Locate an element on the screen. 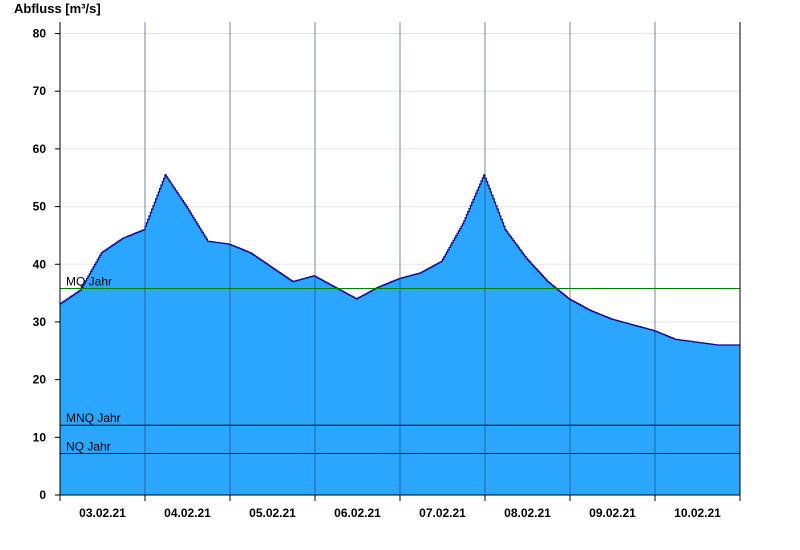  reference-line-label: NQ Jahr is located at coordinates (88, 446).